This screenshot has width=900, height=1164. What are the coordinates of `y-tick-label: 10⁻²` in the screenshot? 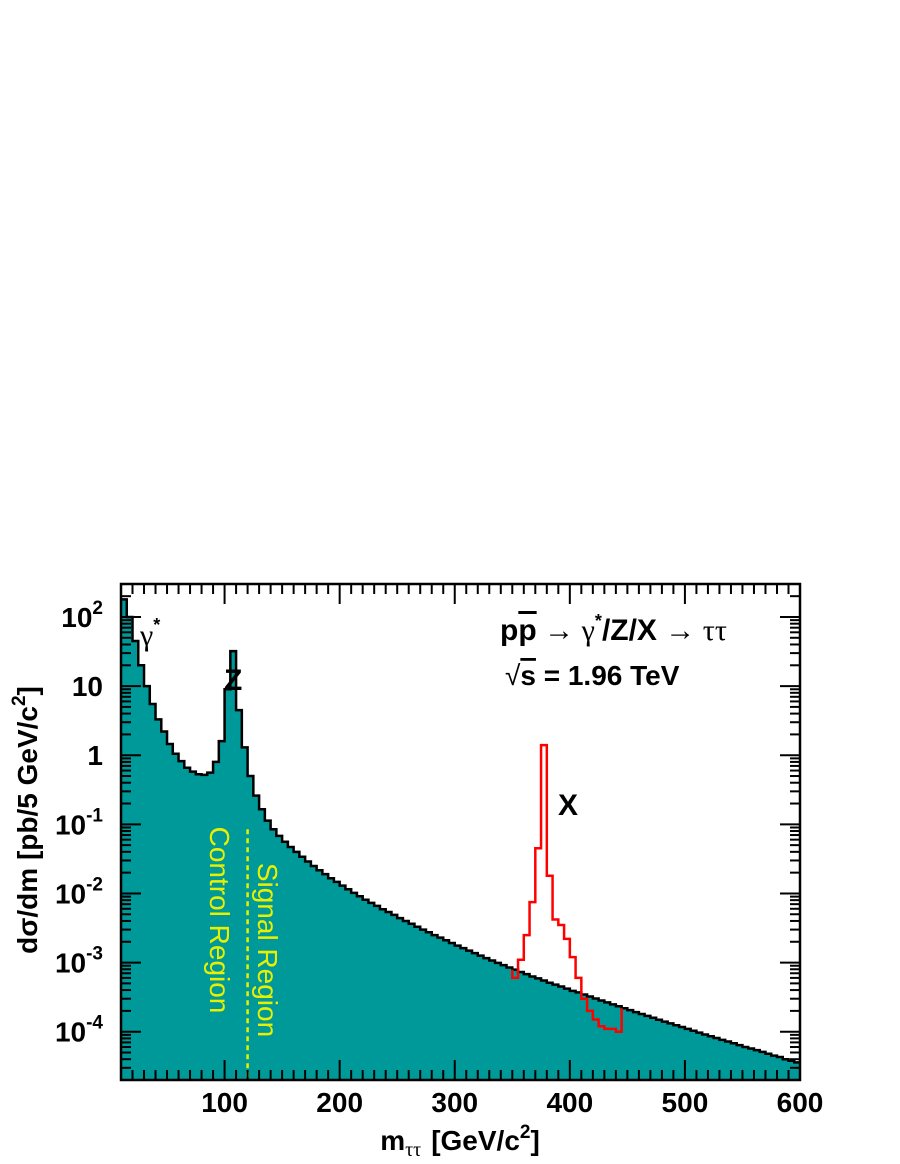 It's located at (79, 891).